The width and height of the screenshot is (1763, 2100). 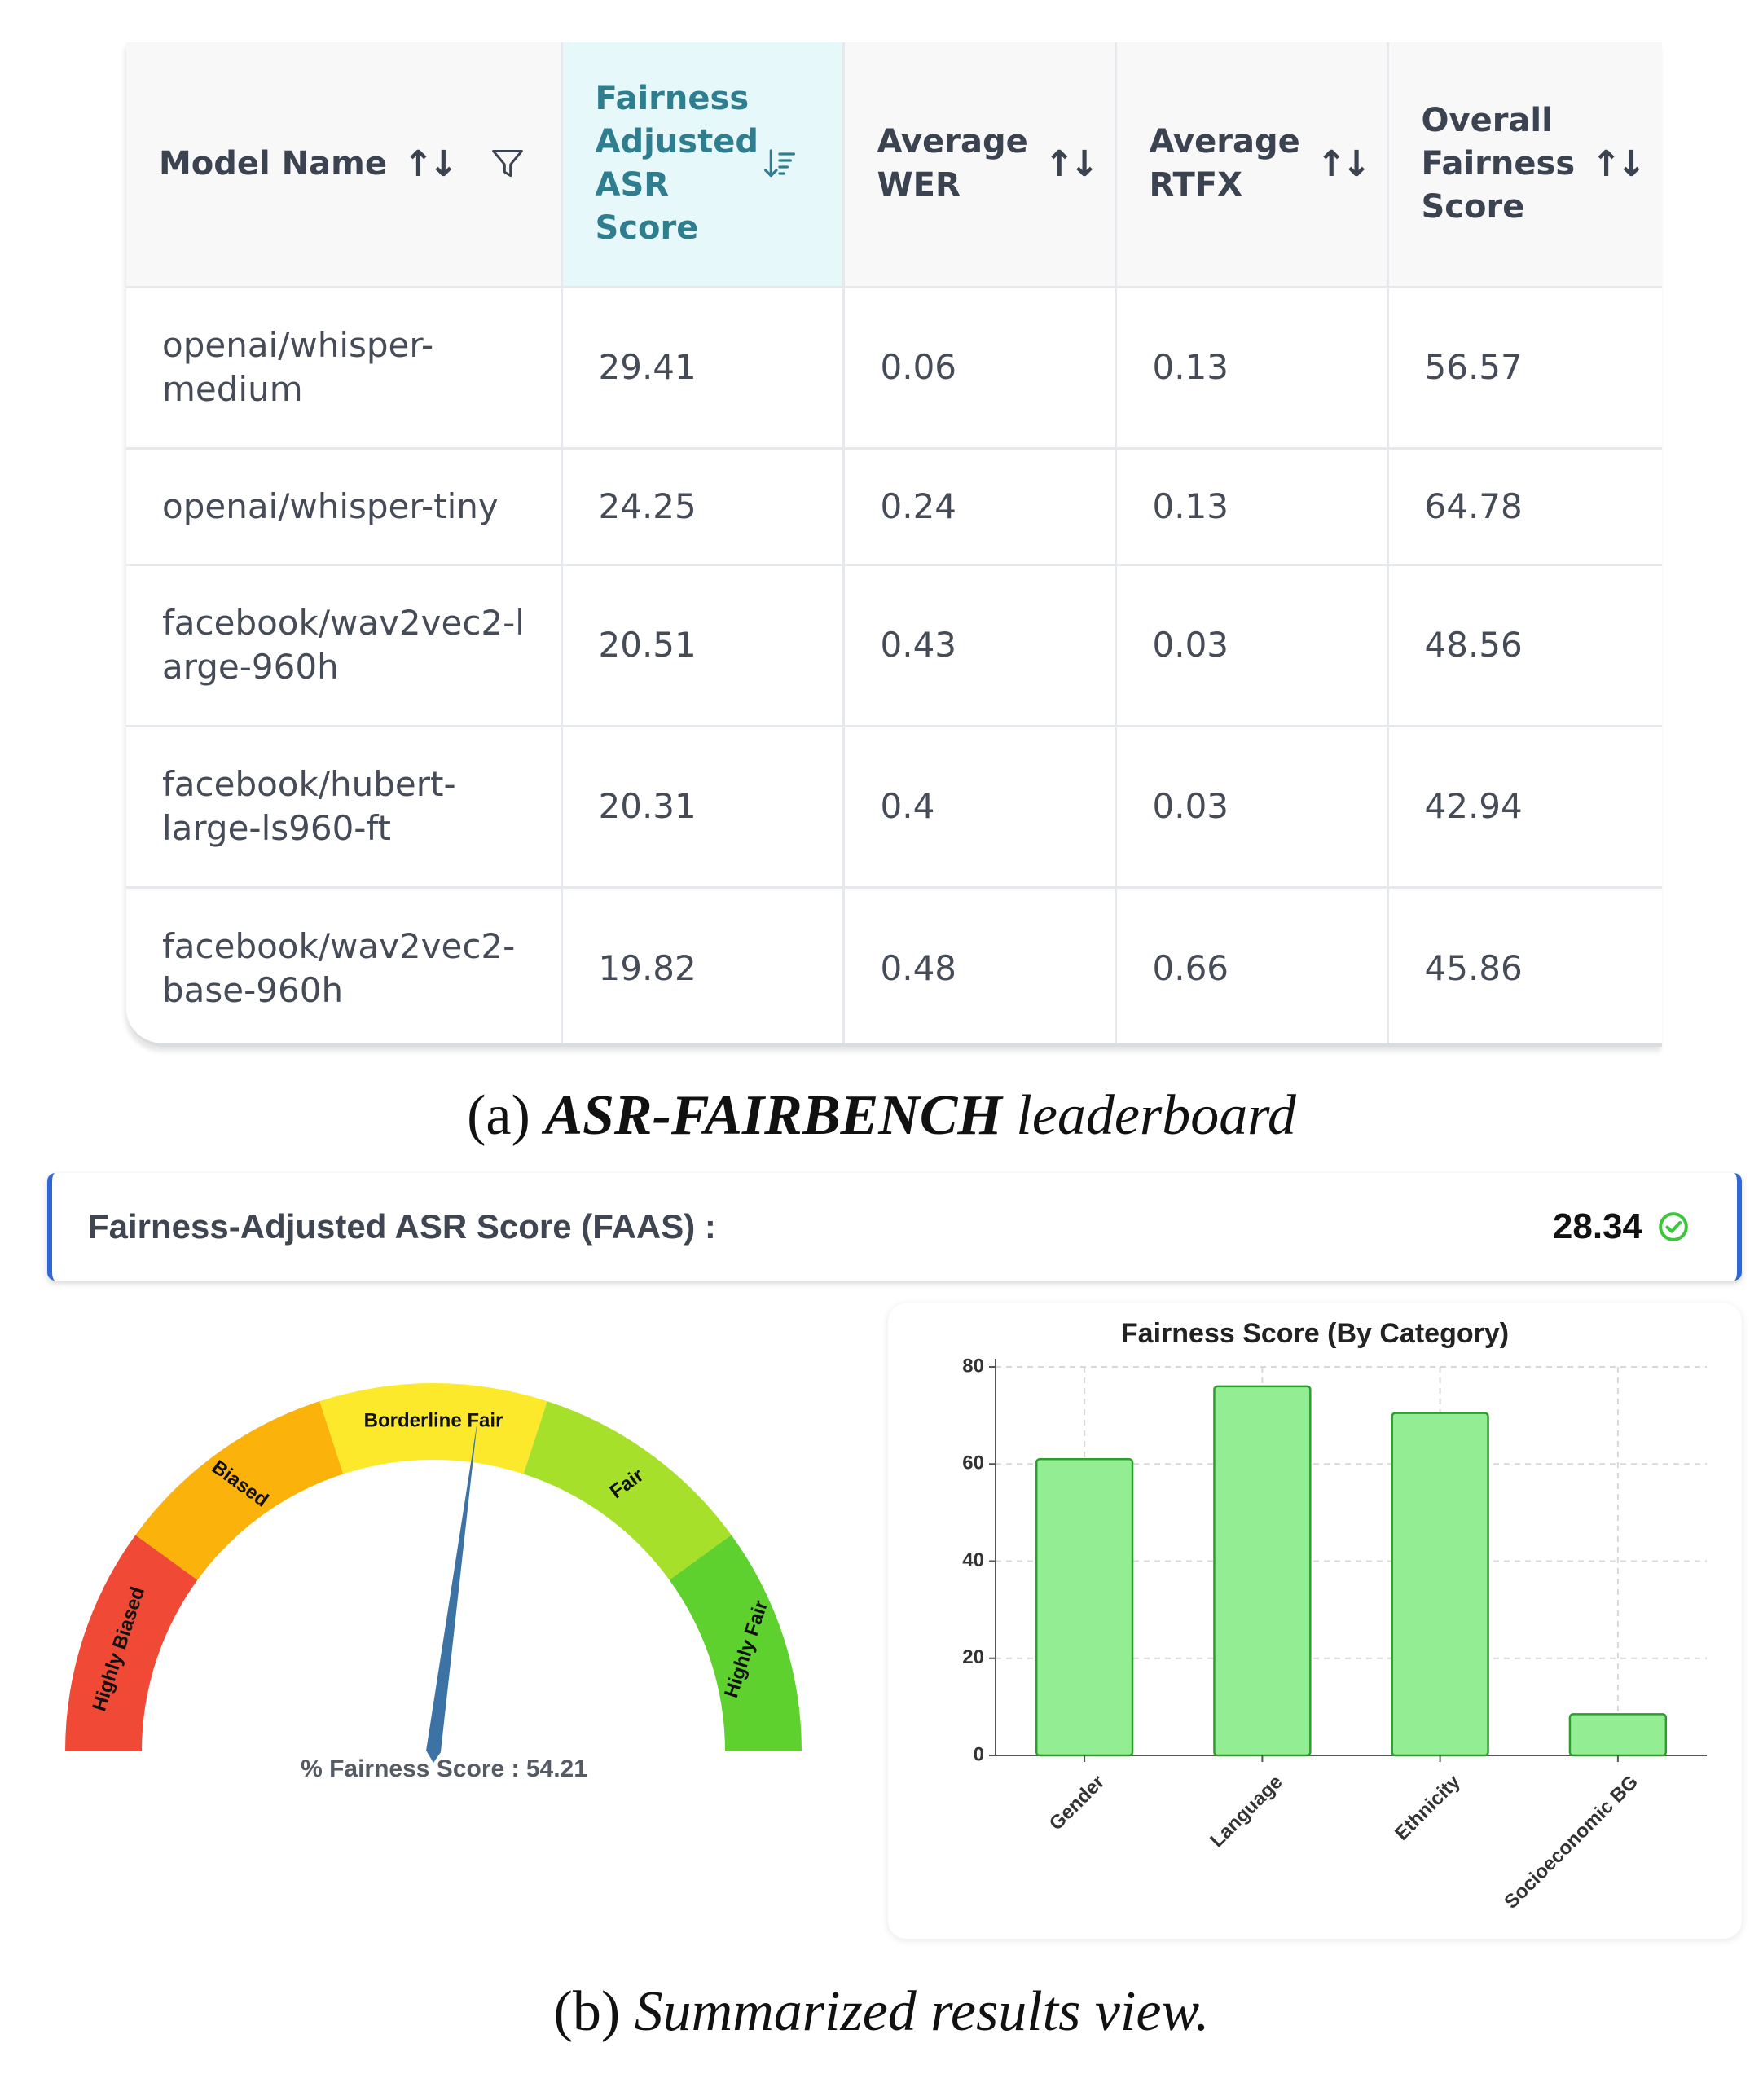 I want to click on cell-faas: 29.41, so click(x=703, y=367).